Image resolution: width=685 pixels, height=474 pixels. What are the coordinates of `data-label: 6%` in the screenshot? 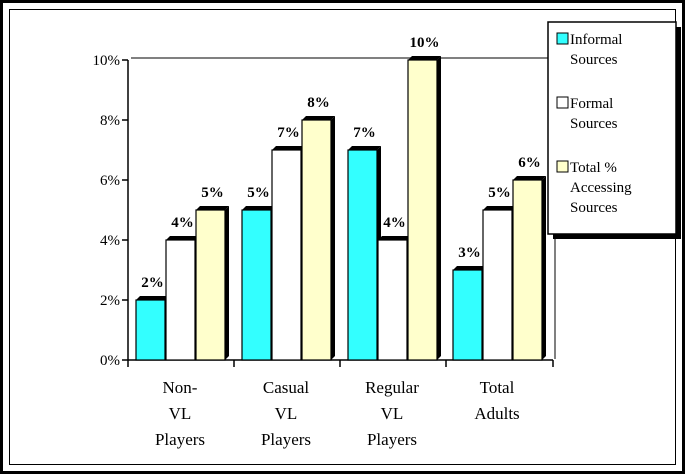 It's located at (529, 163).